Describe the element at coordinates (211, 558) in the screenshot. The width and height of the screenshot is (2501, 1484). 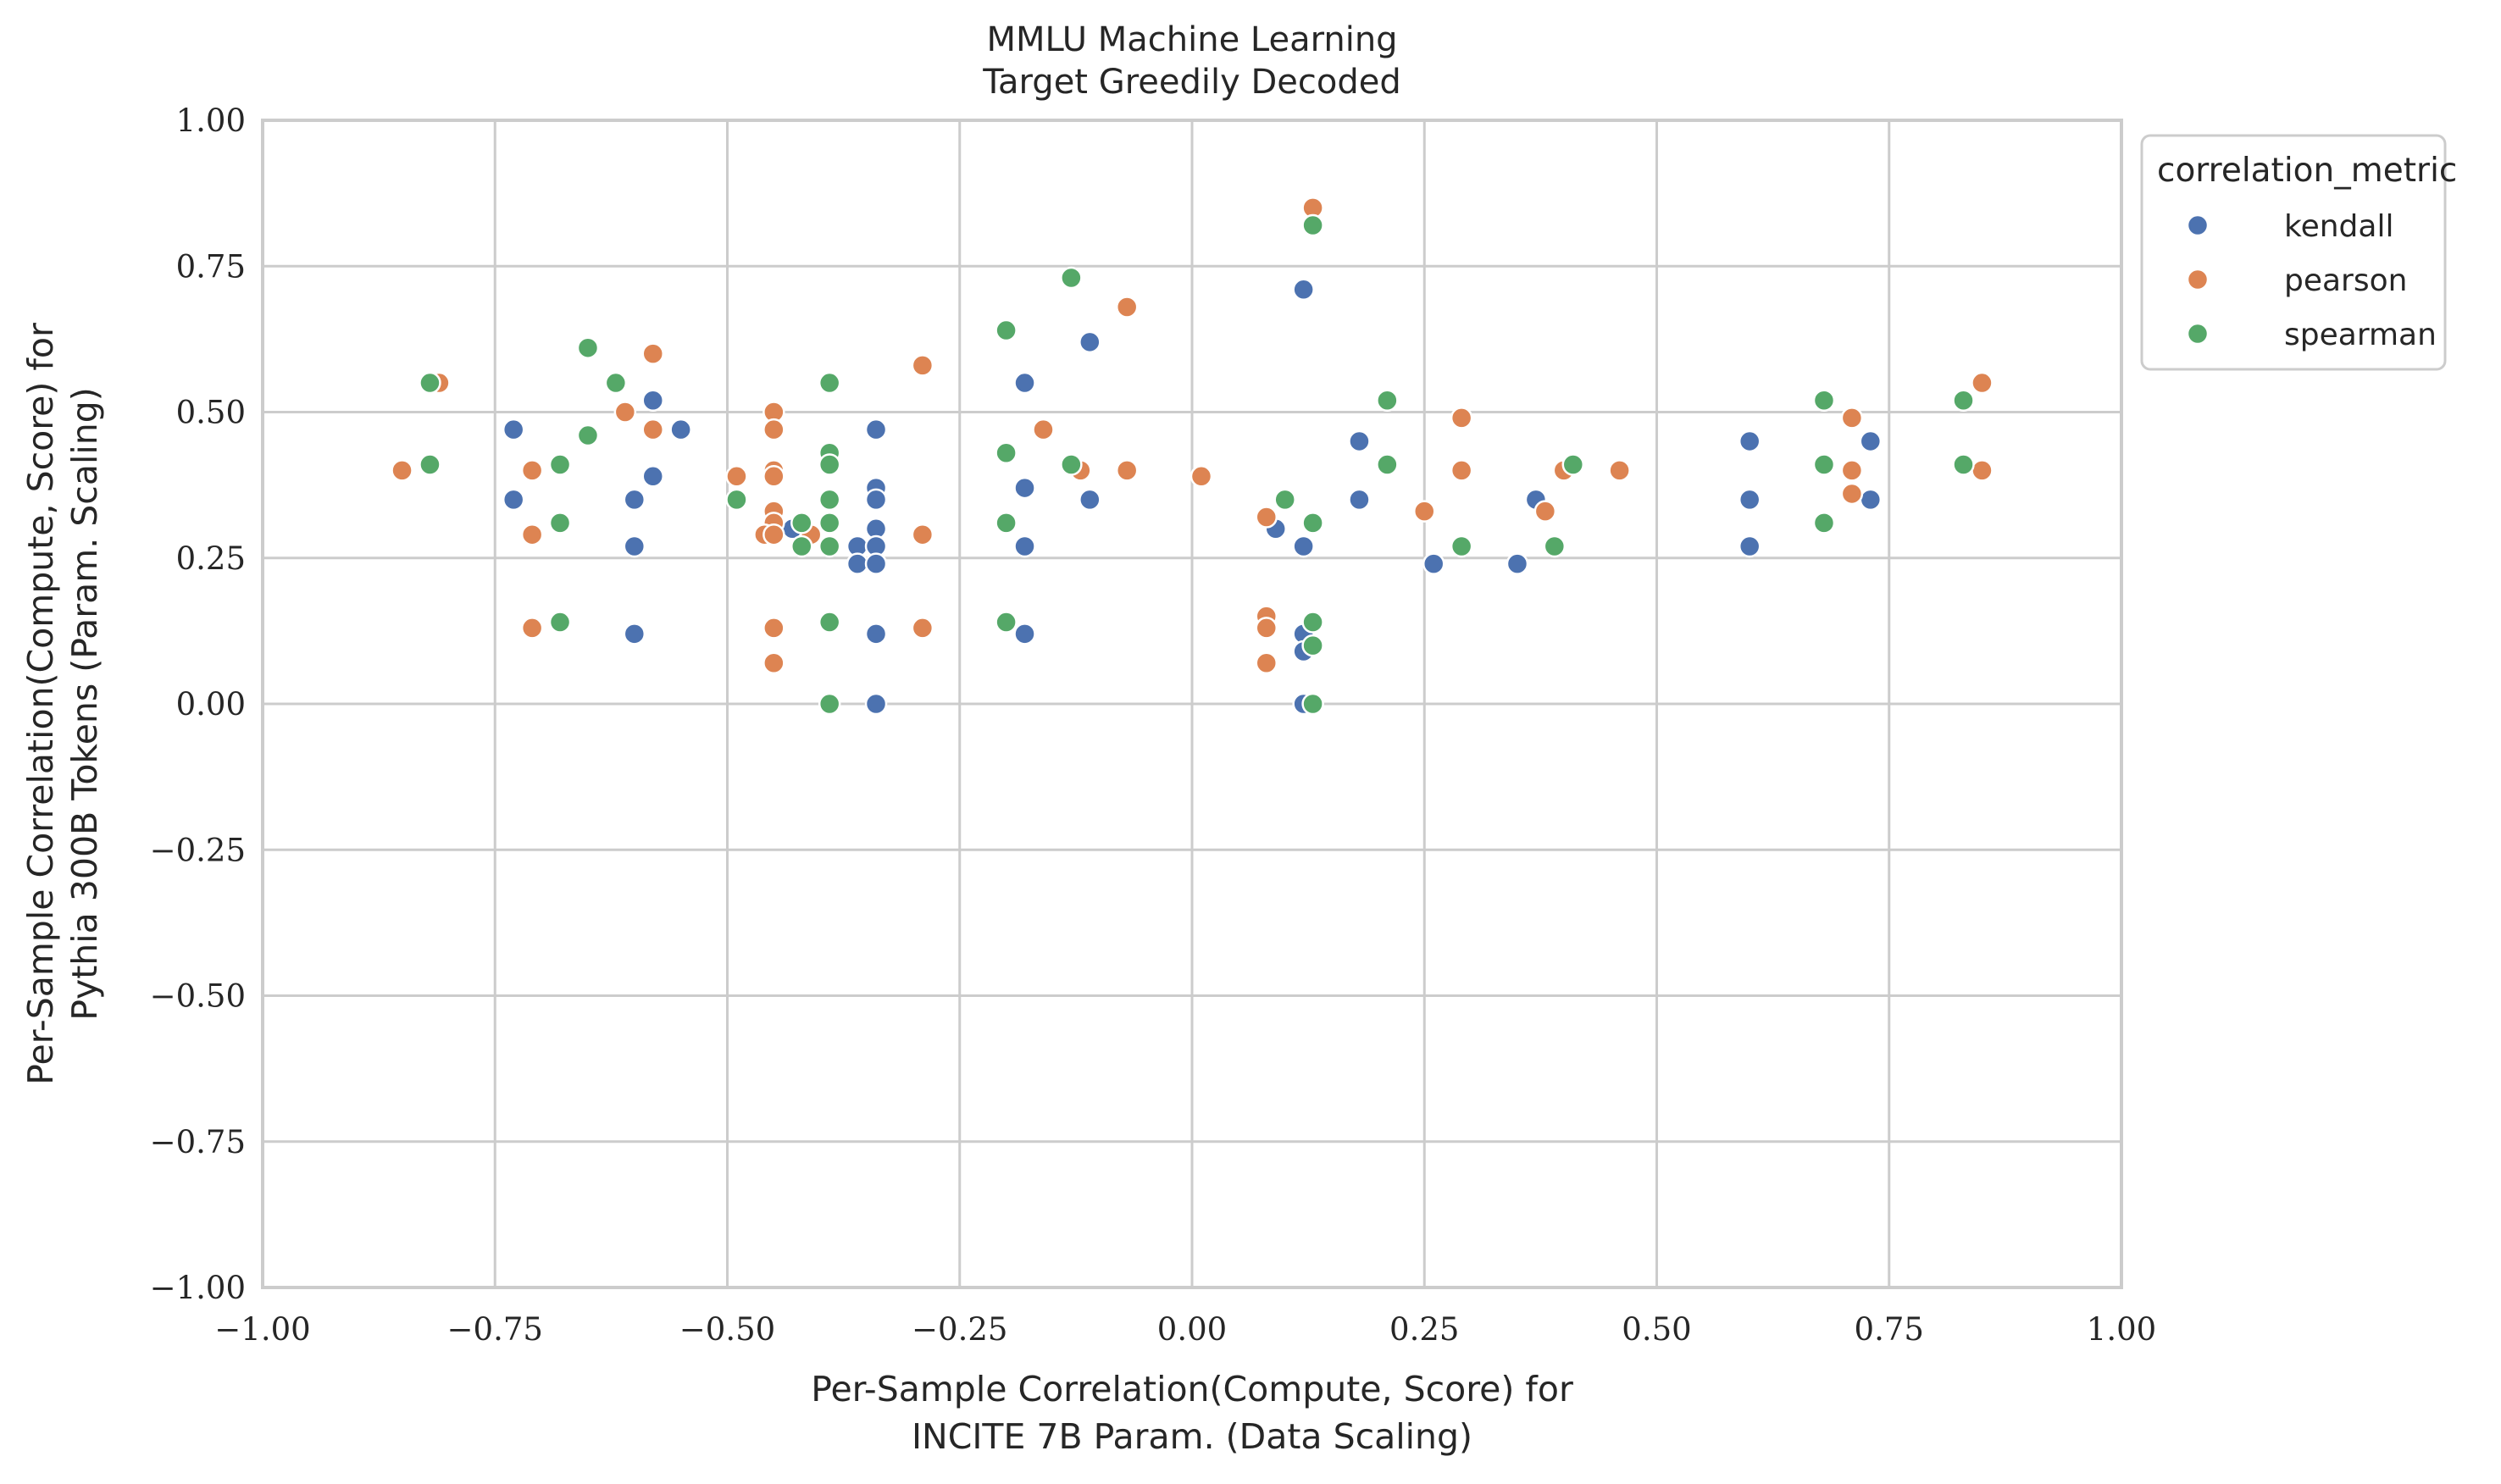
I see `y-tick-label: 0.25` at that location.